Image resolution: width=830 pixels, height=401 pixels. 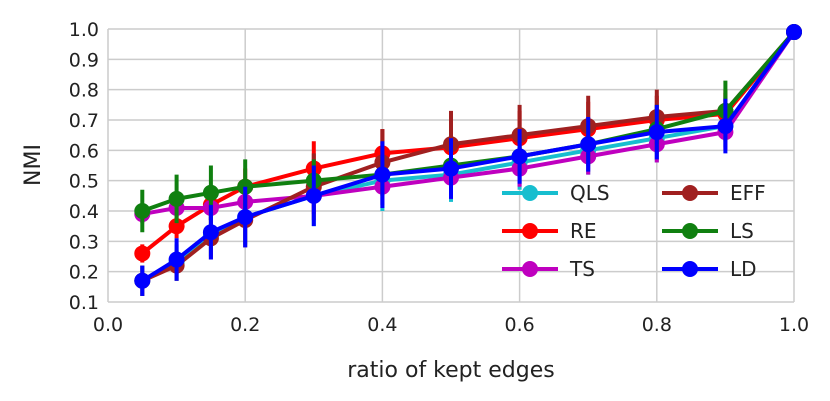 What do you see at coordinates (709, 269) in the screenshot?
I see `legend-item-ld: LD` at bounding box center [709, 269].